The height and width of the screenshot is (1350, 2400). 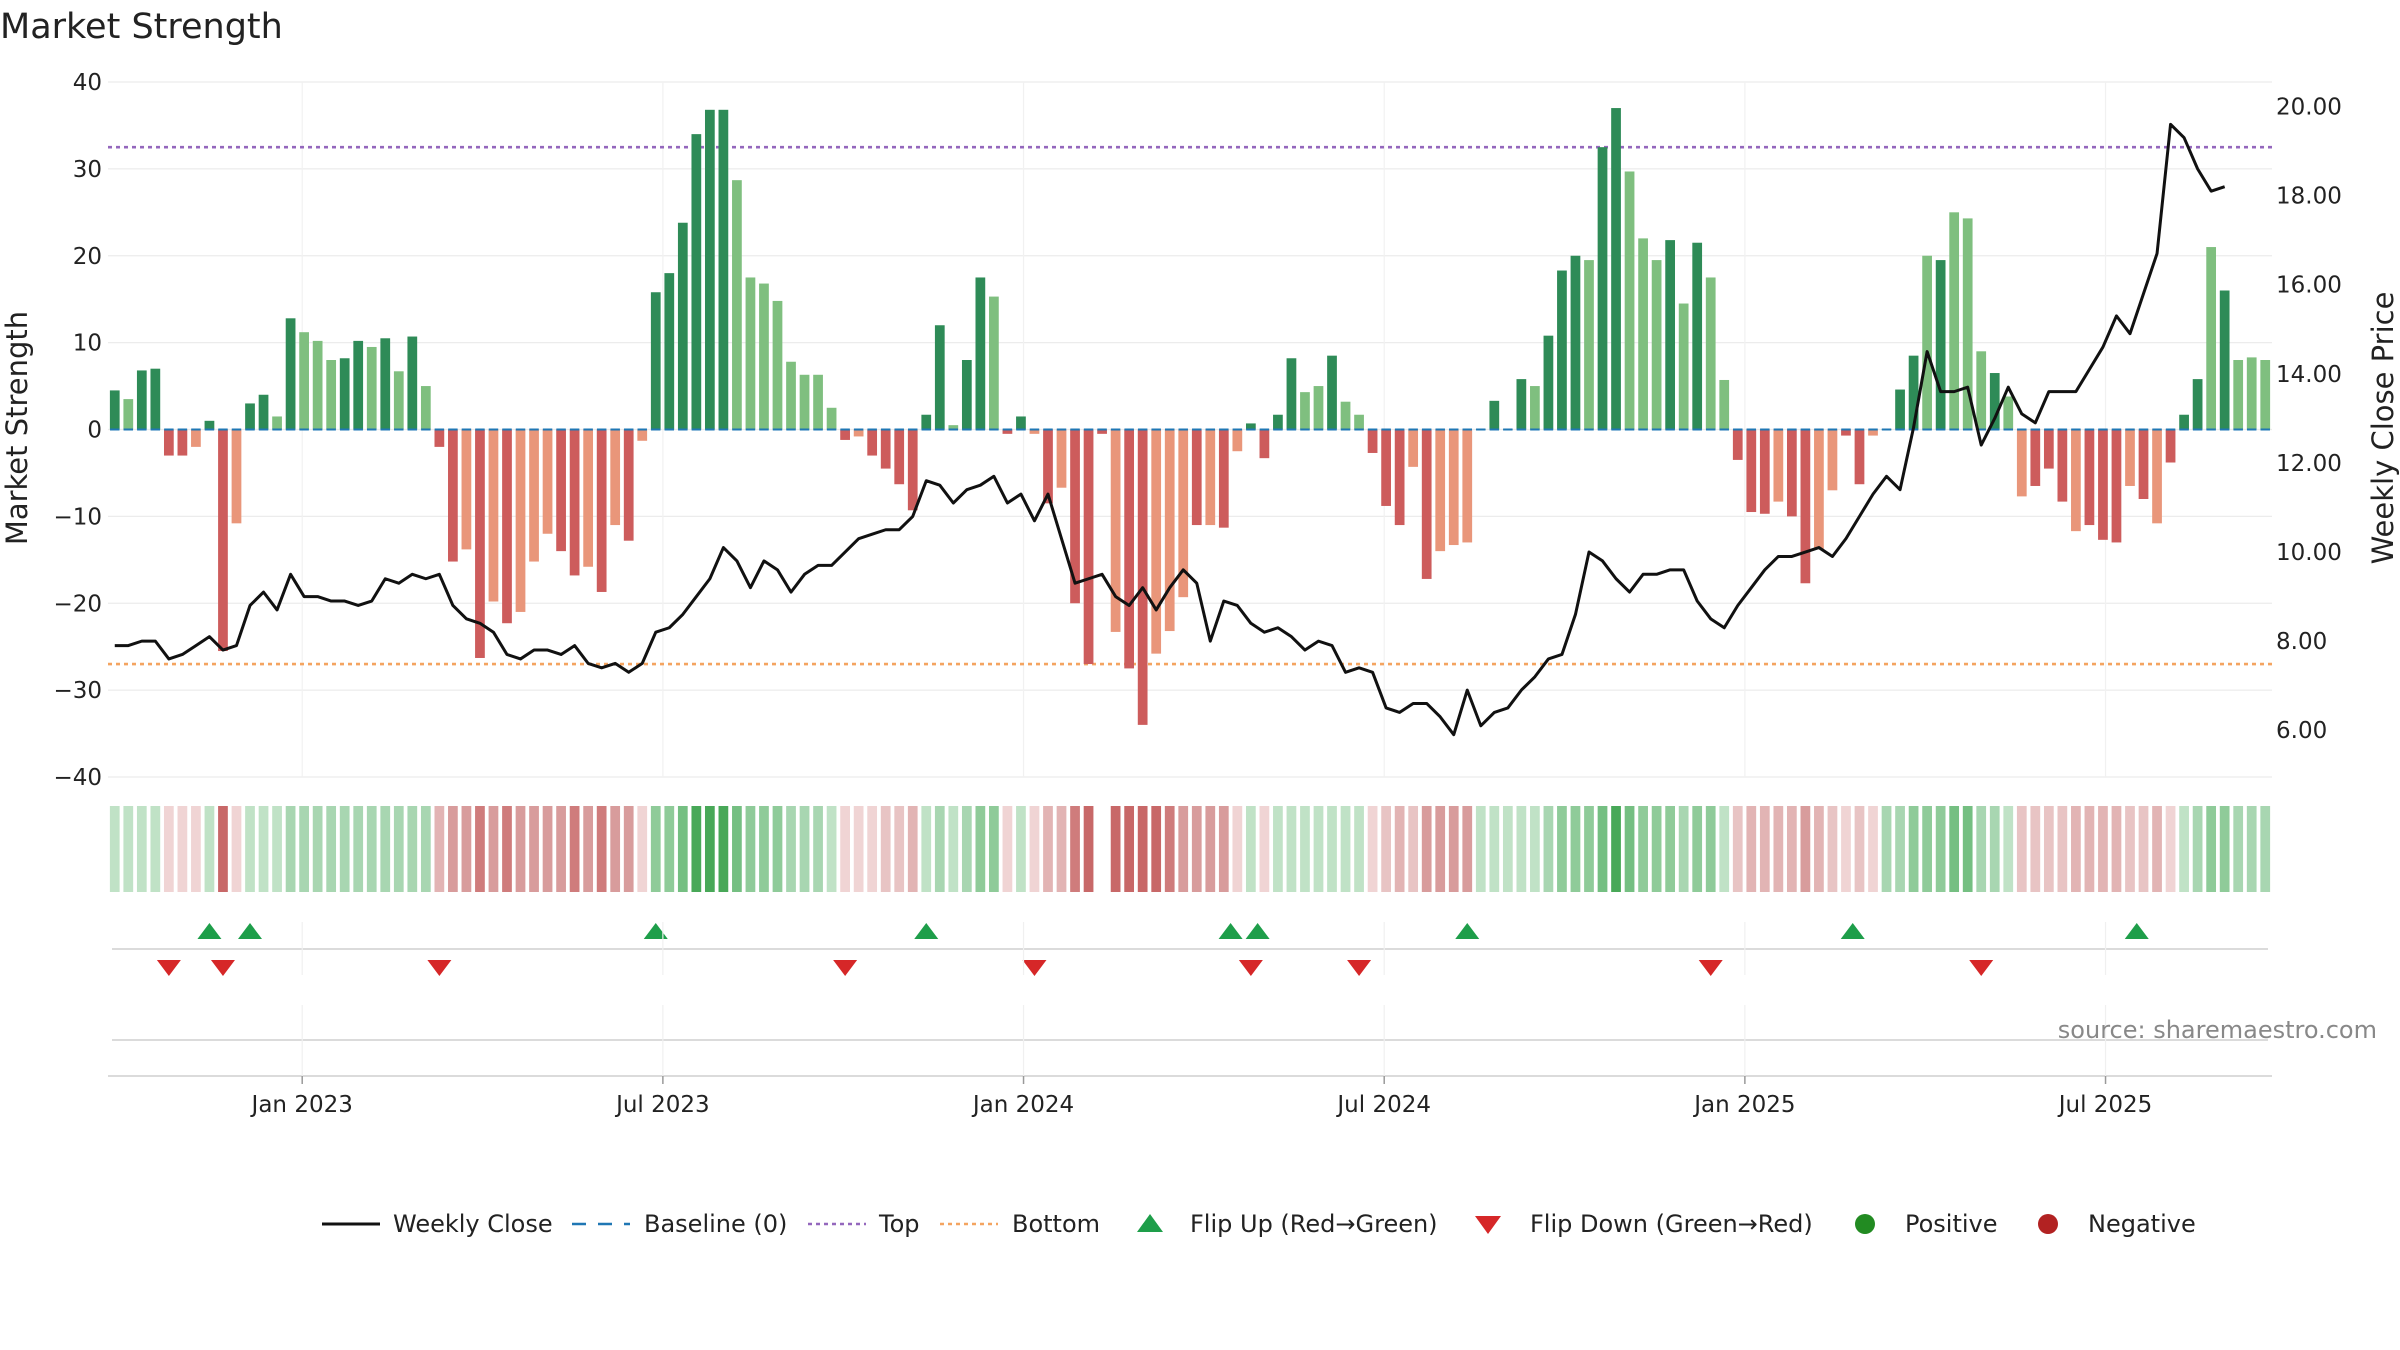 What do you see at coordinates (1022, 1105) in the screenshot?
I see `x-tick-label-2: Jan 2024` at bounding box center [1022, 1105].